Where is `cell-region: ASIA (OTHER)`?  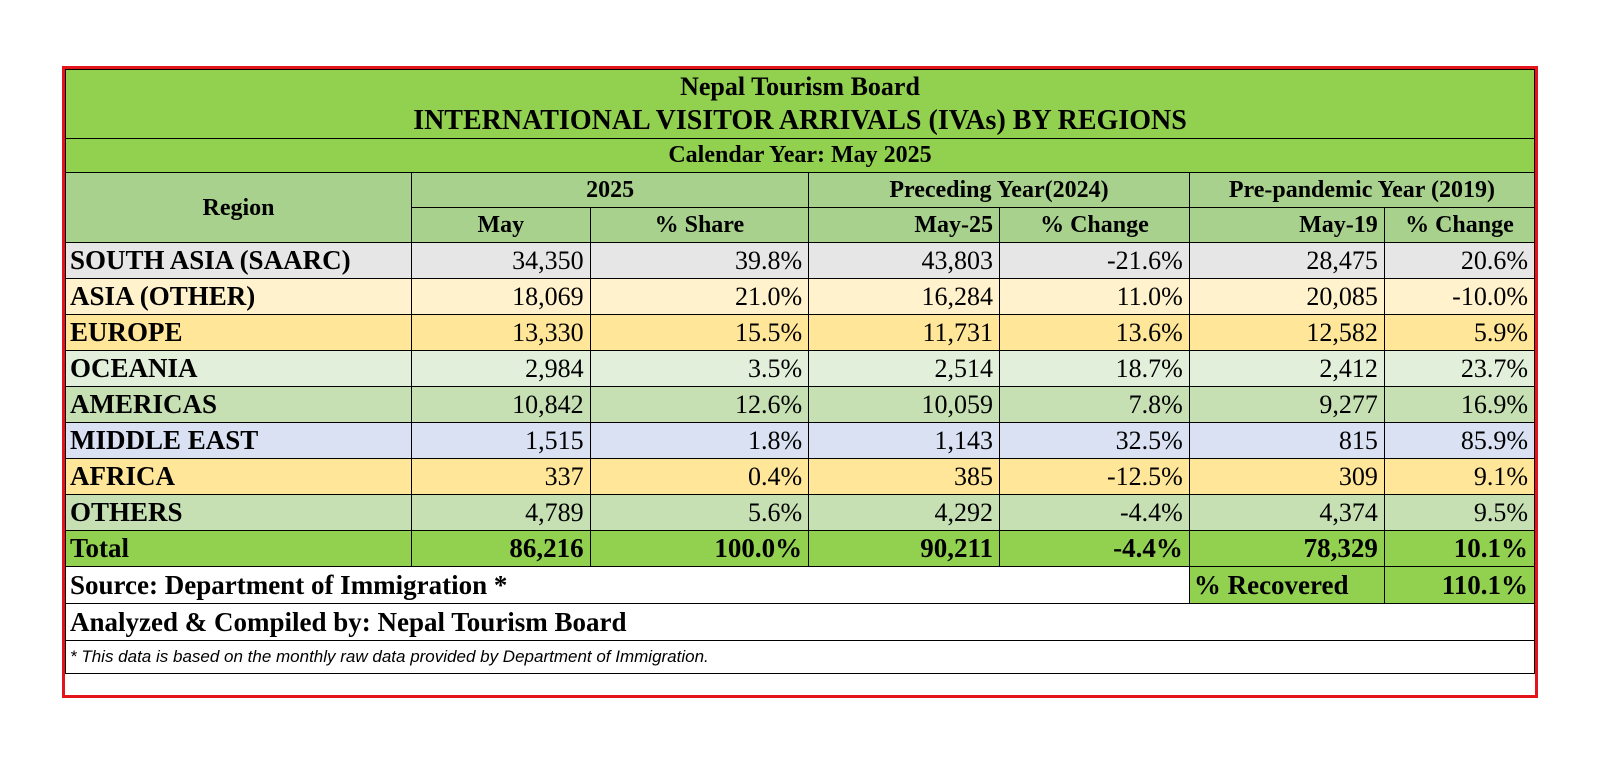
cell-region: ASIA (OTHER) is located at coordinates (238, 296).